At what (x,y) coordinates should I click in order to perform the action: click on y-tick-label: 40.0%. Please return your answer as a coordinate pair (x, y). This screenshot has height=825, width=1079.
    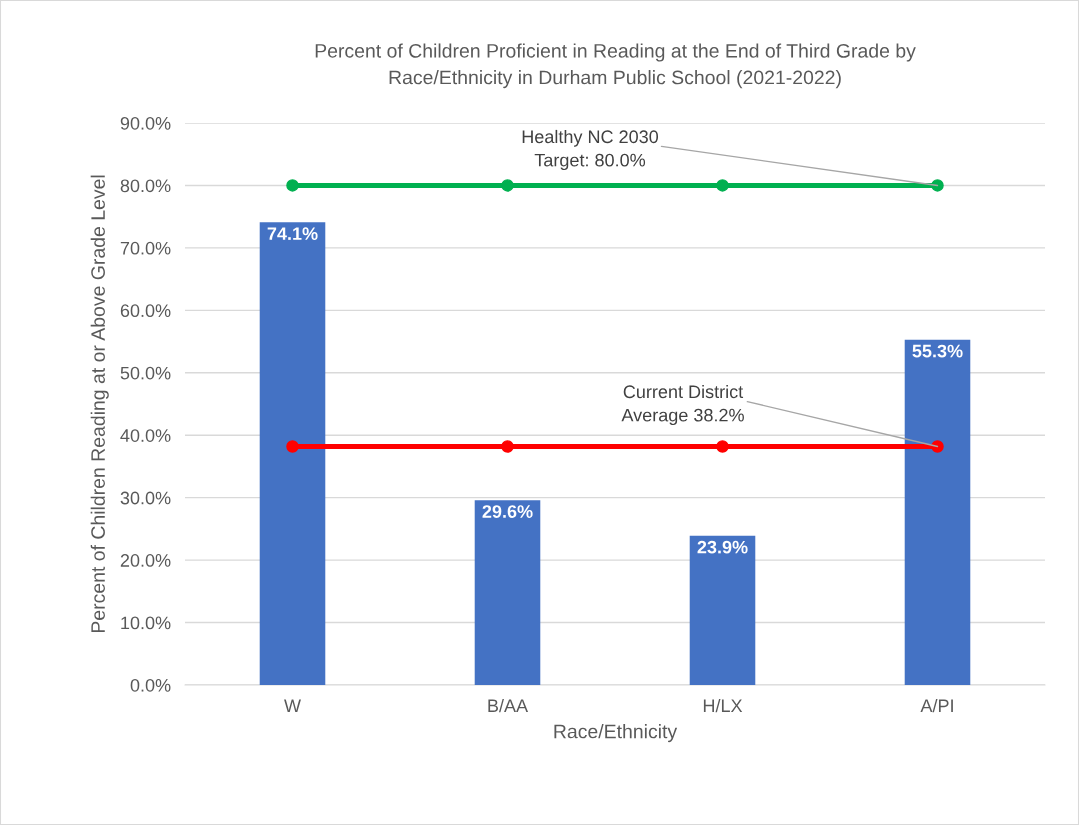
    Looking at the image, I should click on (145, 435).